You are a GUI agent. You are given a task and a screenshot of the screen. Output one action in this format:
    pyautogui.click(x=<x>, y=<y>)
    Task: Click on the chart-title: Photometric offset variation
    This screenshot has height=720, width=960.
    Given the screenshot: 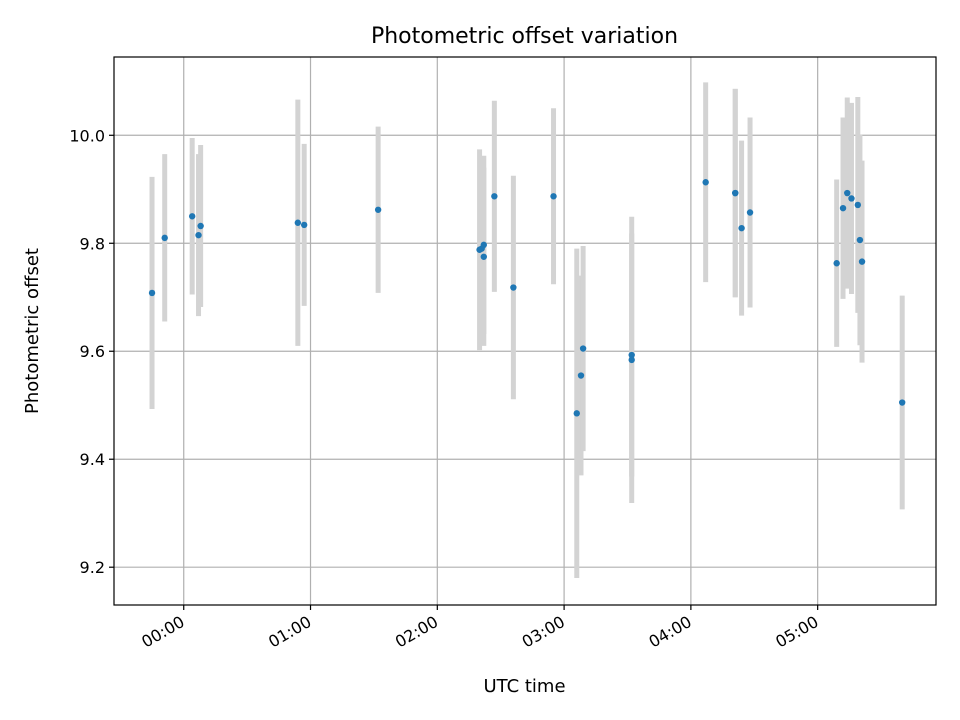 What is the action you would take?
    pyautogui.click(x=524, y=36)
    